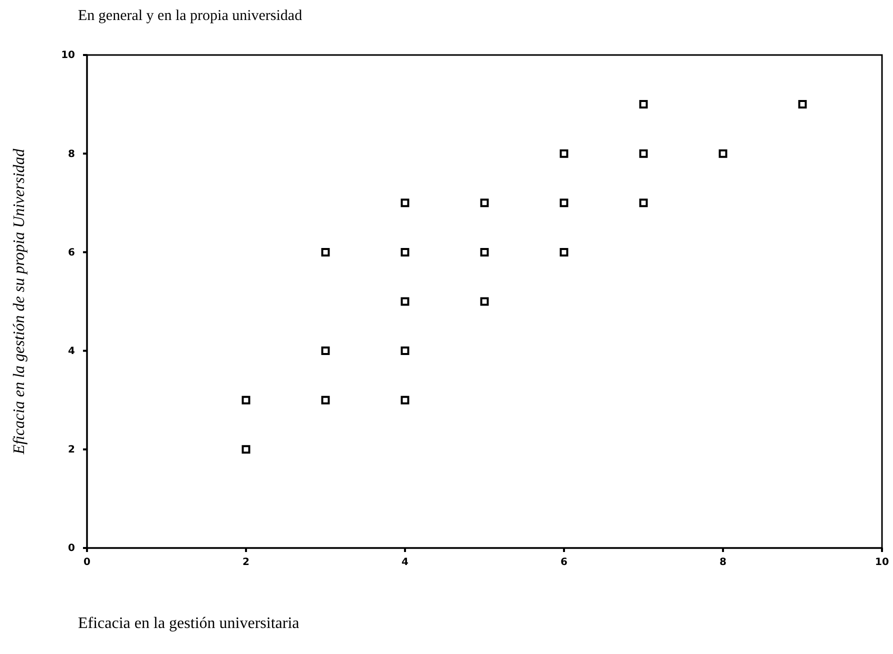  Describe the element at coordinates (189, 623) in the screenshot. I see `x-axis-title: Eficacia en la gestión universitaria` at that location.